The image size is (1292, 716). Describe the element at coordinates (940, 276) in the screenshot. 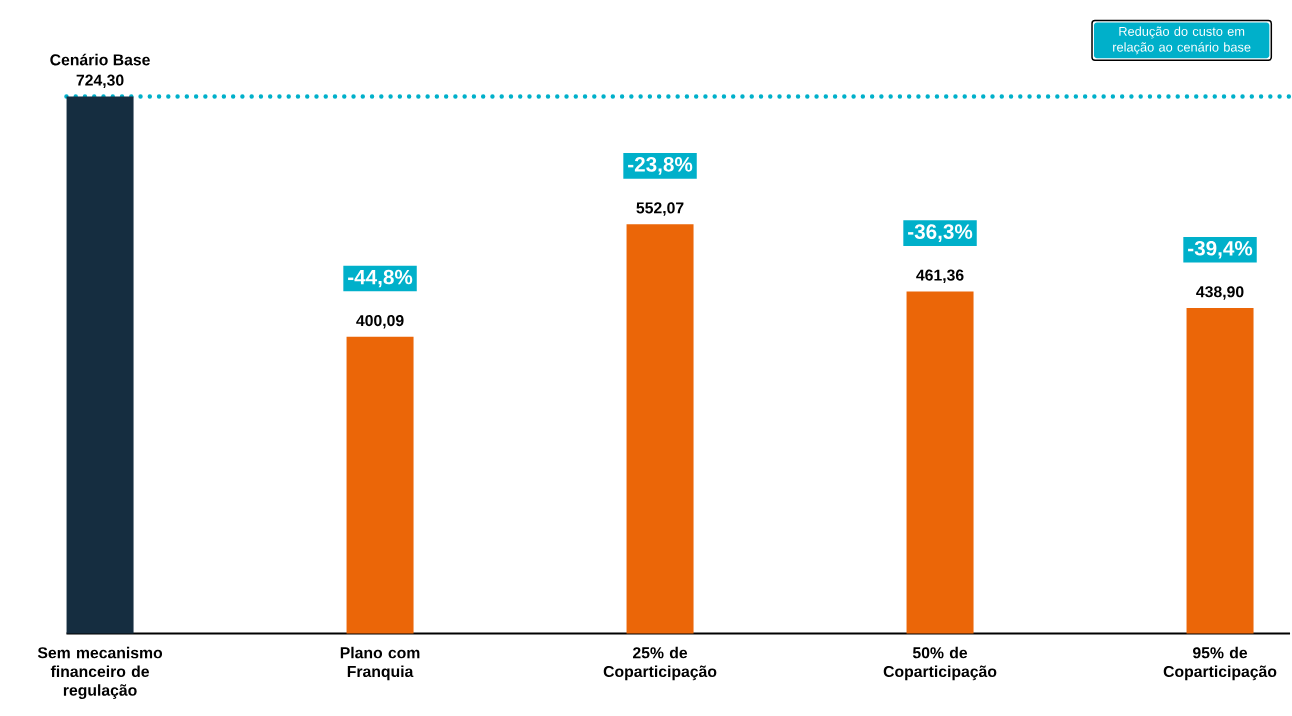

I see `data-label: 461,36` at that location.